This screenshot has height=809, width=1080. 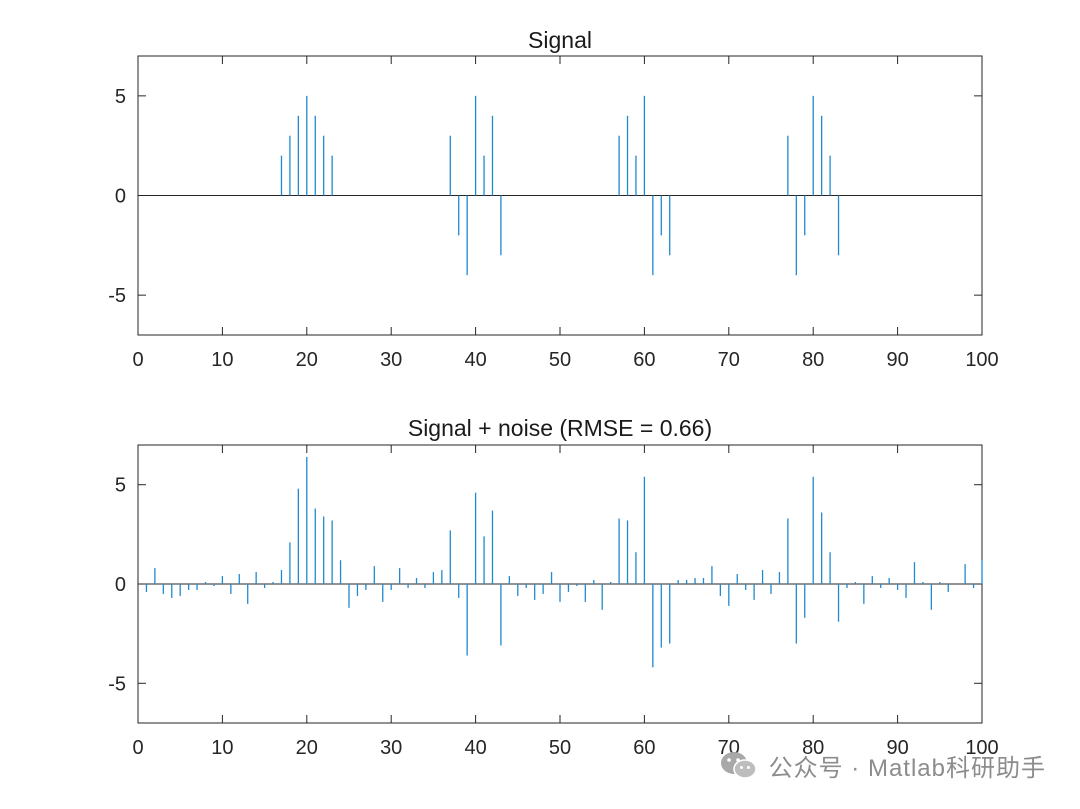 What do you see at coordinates (729, 360) in the screenshot?
I see `x-tick-label: 70` at bounding box center [729, 360].